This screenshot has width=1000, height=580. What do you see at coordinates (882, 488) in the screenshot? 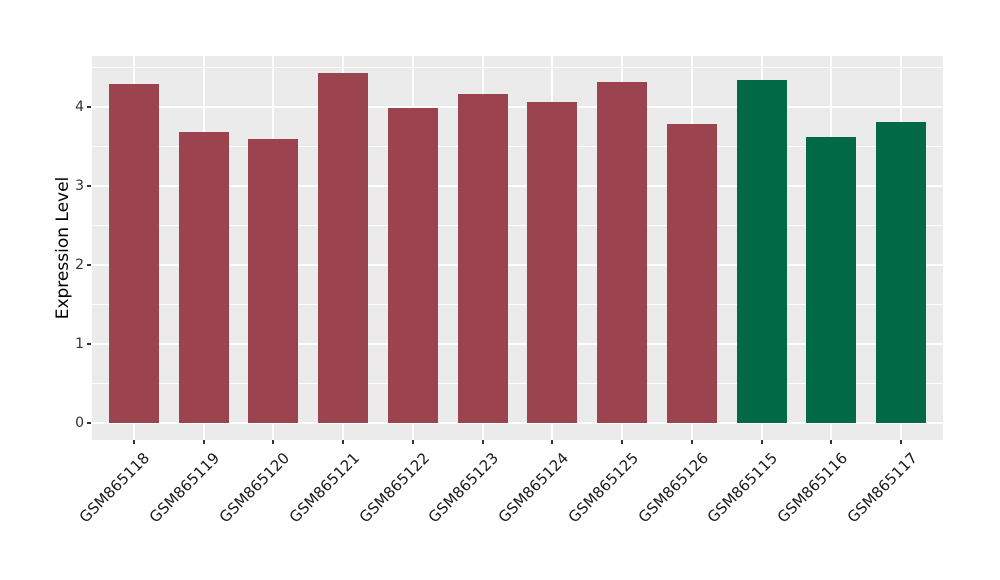
I see `x-tick-label: GSM865117` at bounding box center [882, 488].